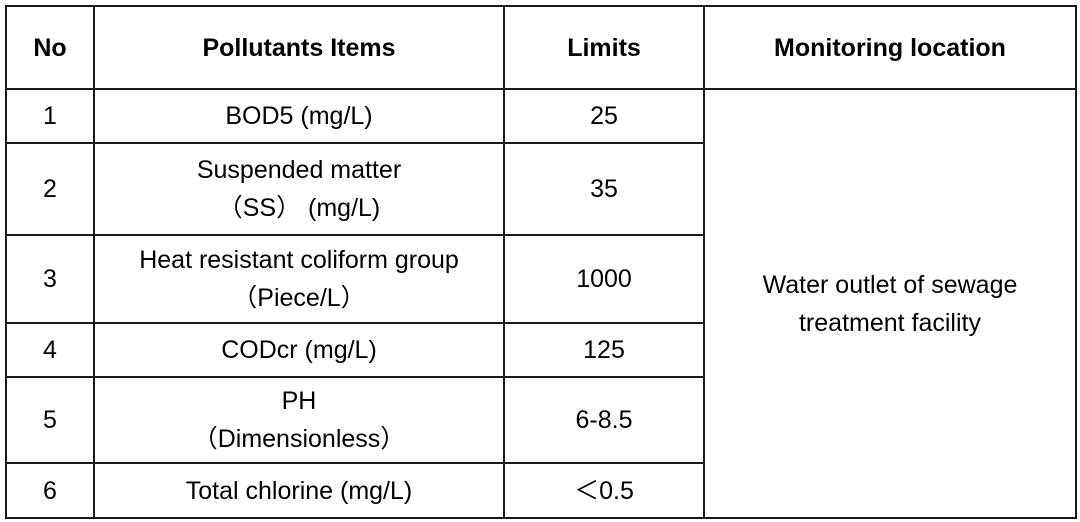 Image resolution: width=1080 pixels, height=522 pixels. I want to click on limit-value: 35, so click(604, 189).